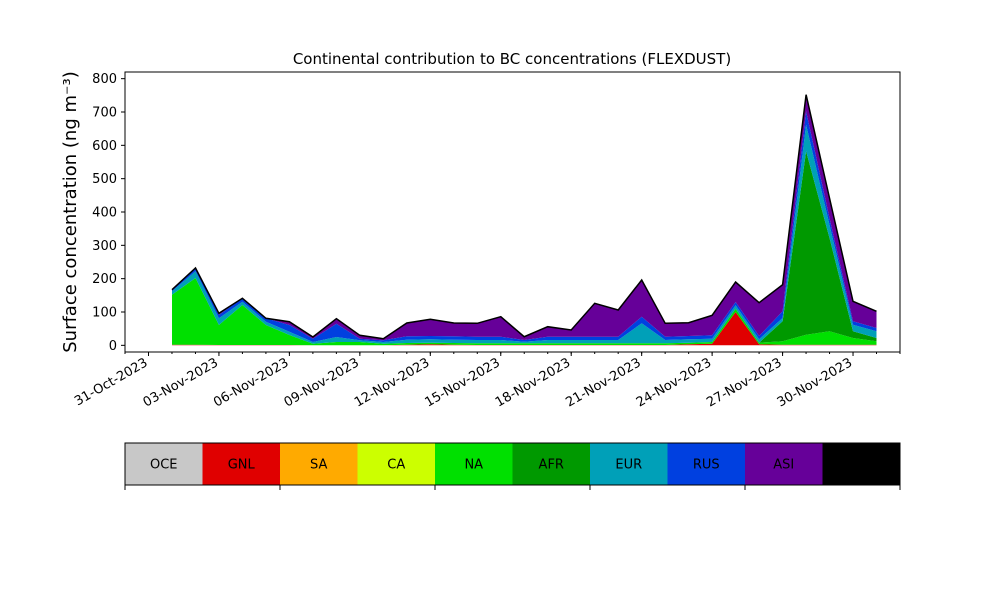  Describe the element at coordinates (524, 329) in the screenshot. I see `area-gnl` at that location.